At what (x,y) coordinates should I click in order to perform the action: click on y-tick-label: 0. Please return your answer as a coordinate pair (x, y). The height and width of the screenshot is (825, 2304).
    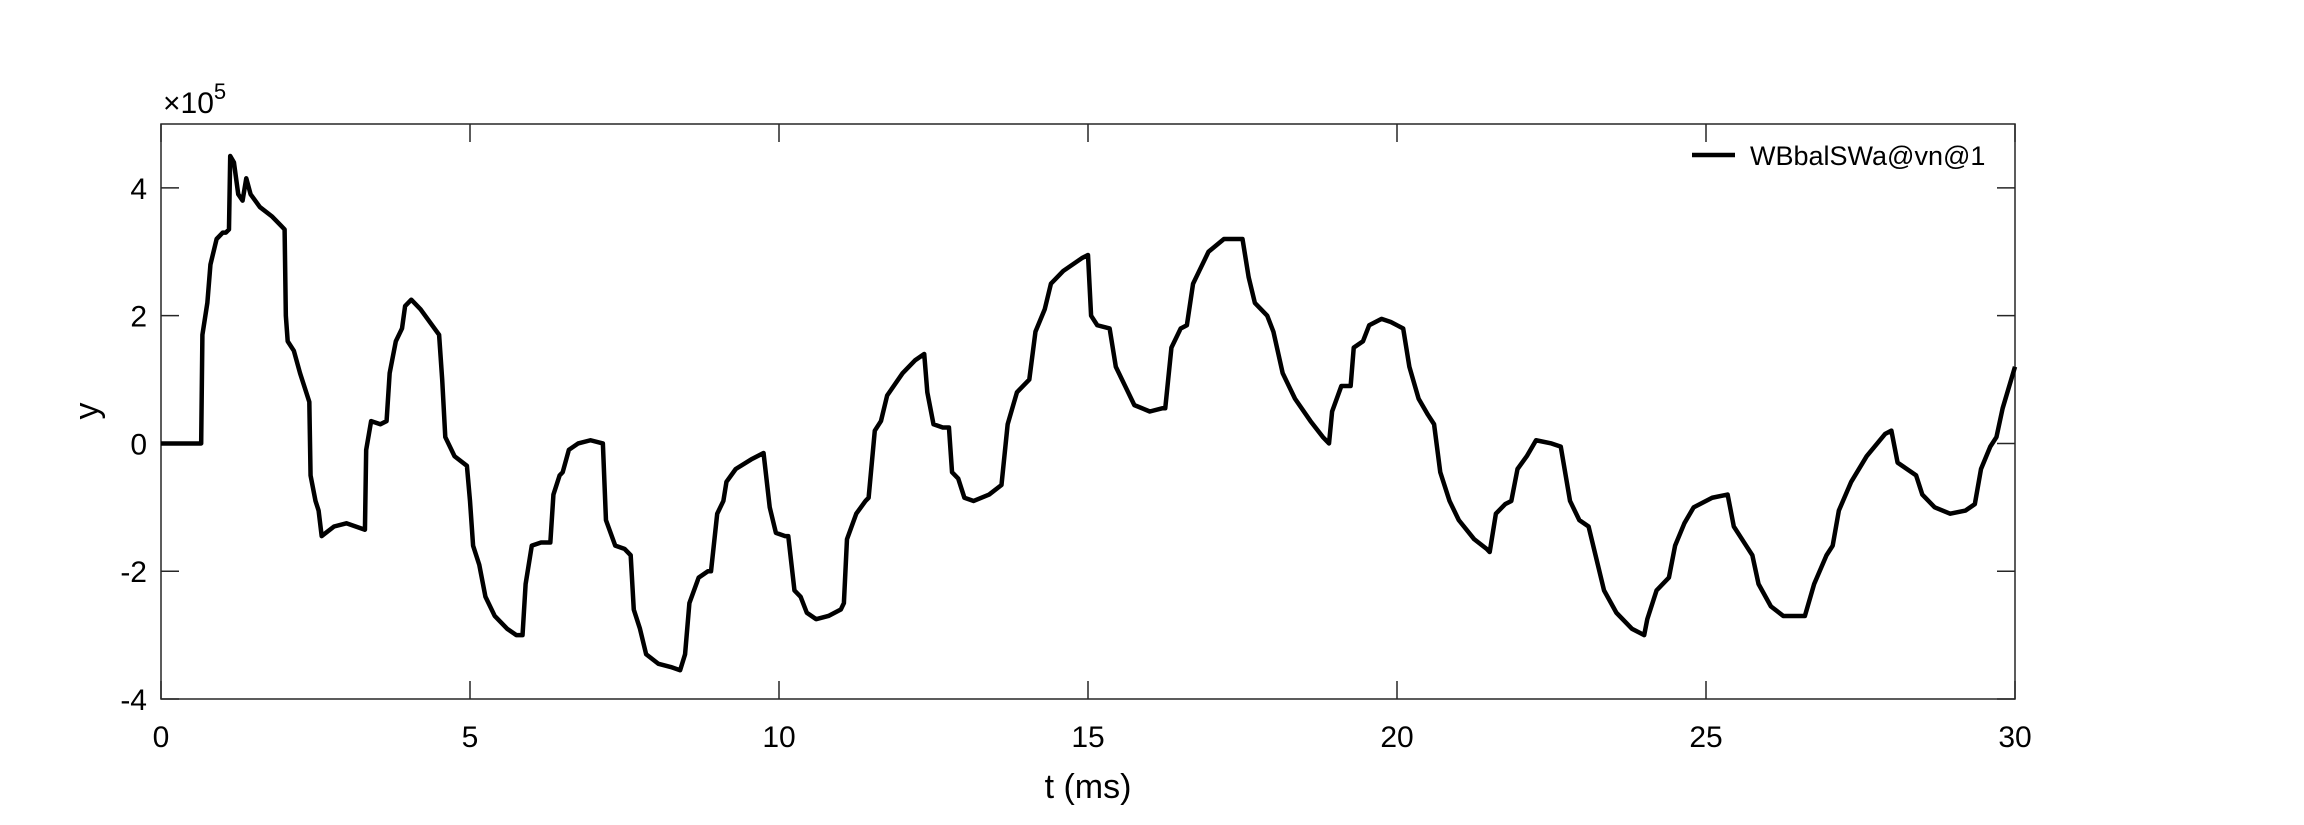
    Looking at the image, I should click on (138, 444).